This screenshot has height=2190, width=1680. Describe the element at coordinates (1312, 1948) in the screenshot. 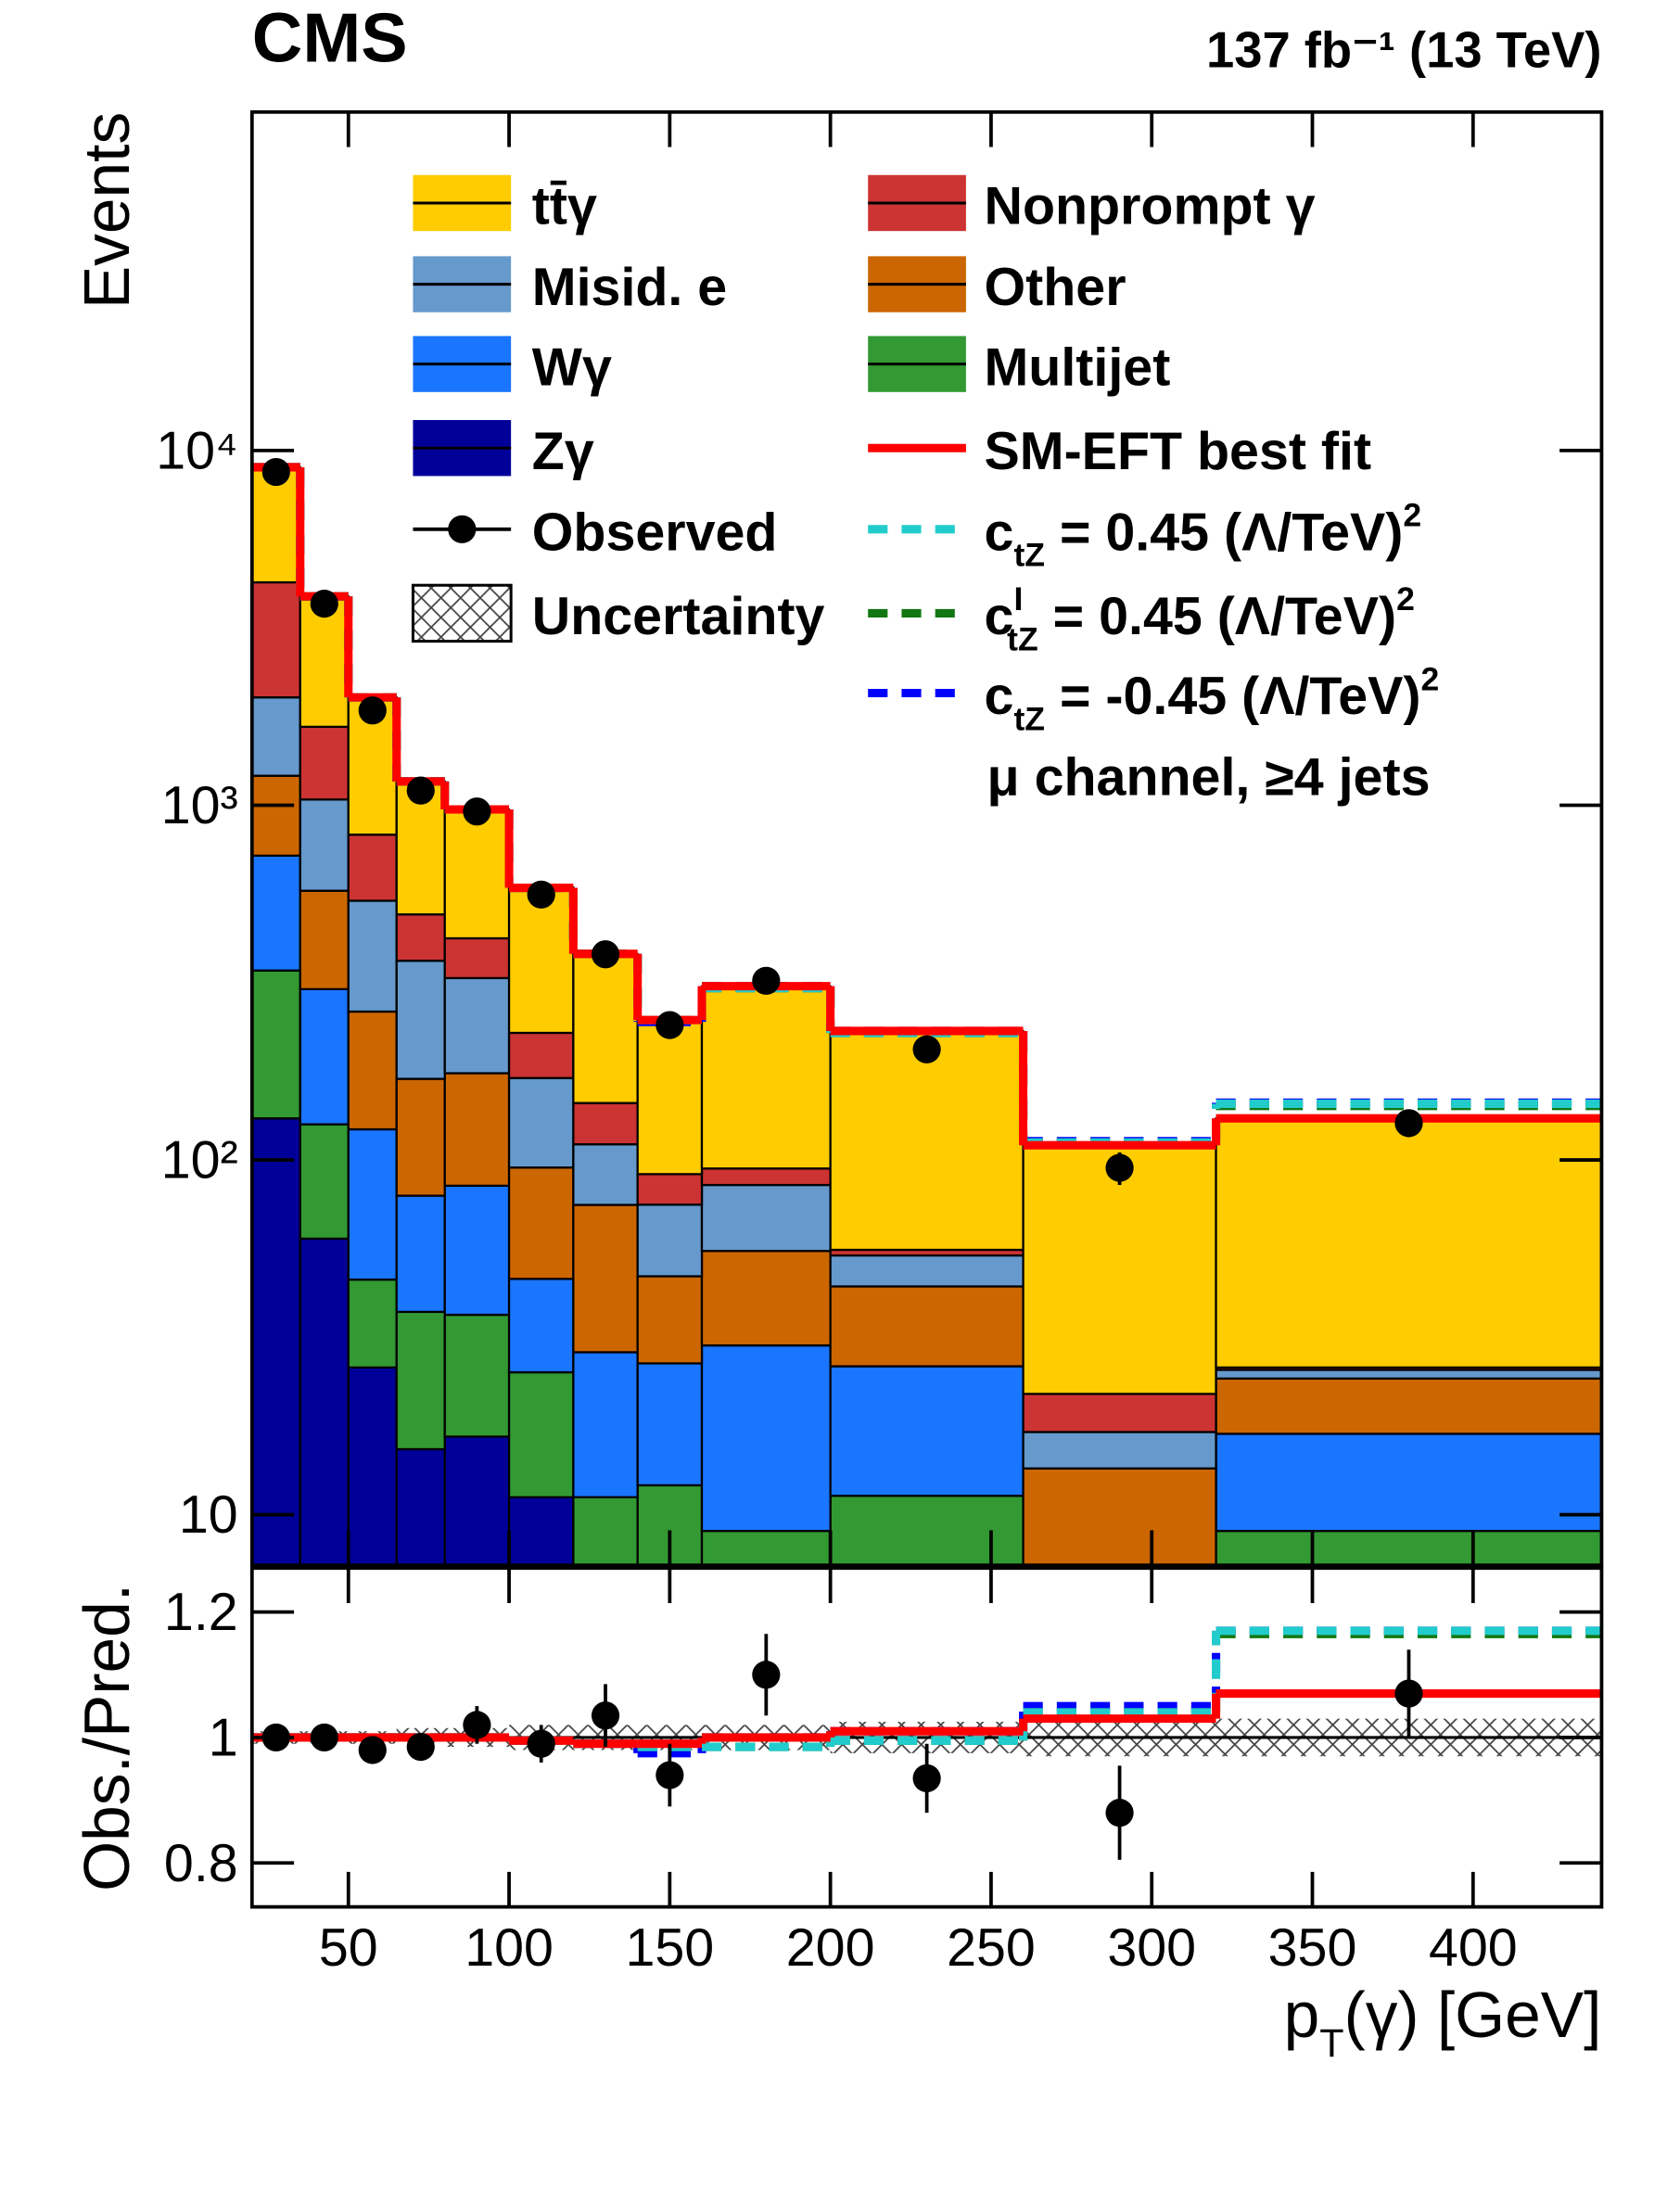

I see `x-tick-label: 350` at that location.